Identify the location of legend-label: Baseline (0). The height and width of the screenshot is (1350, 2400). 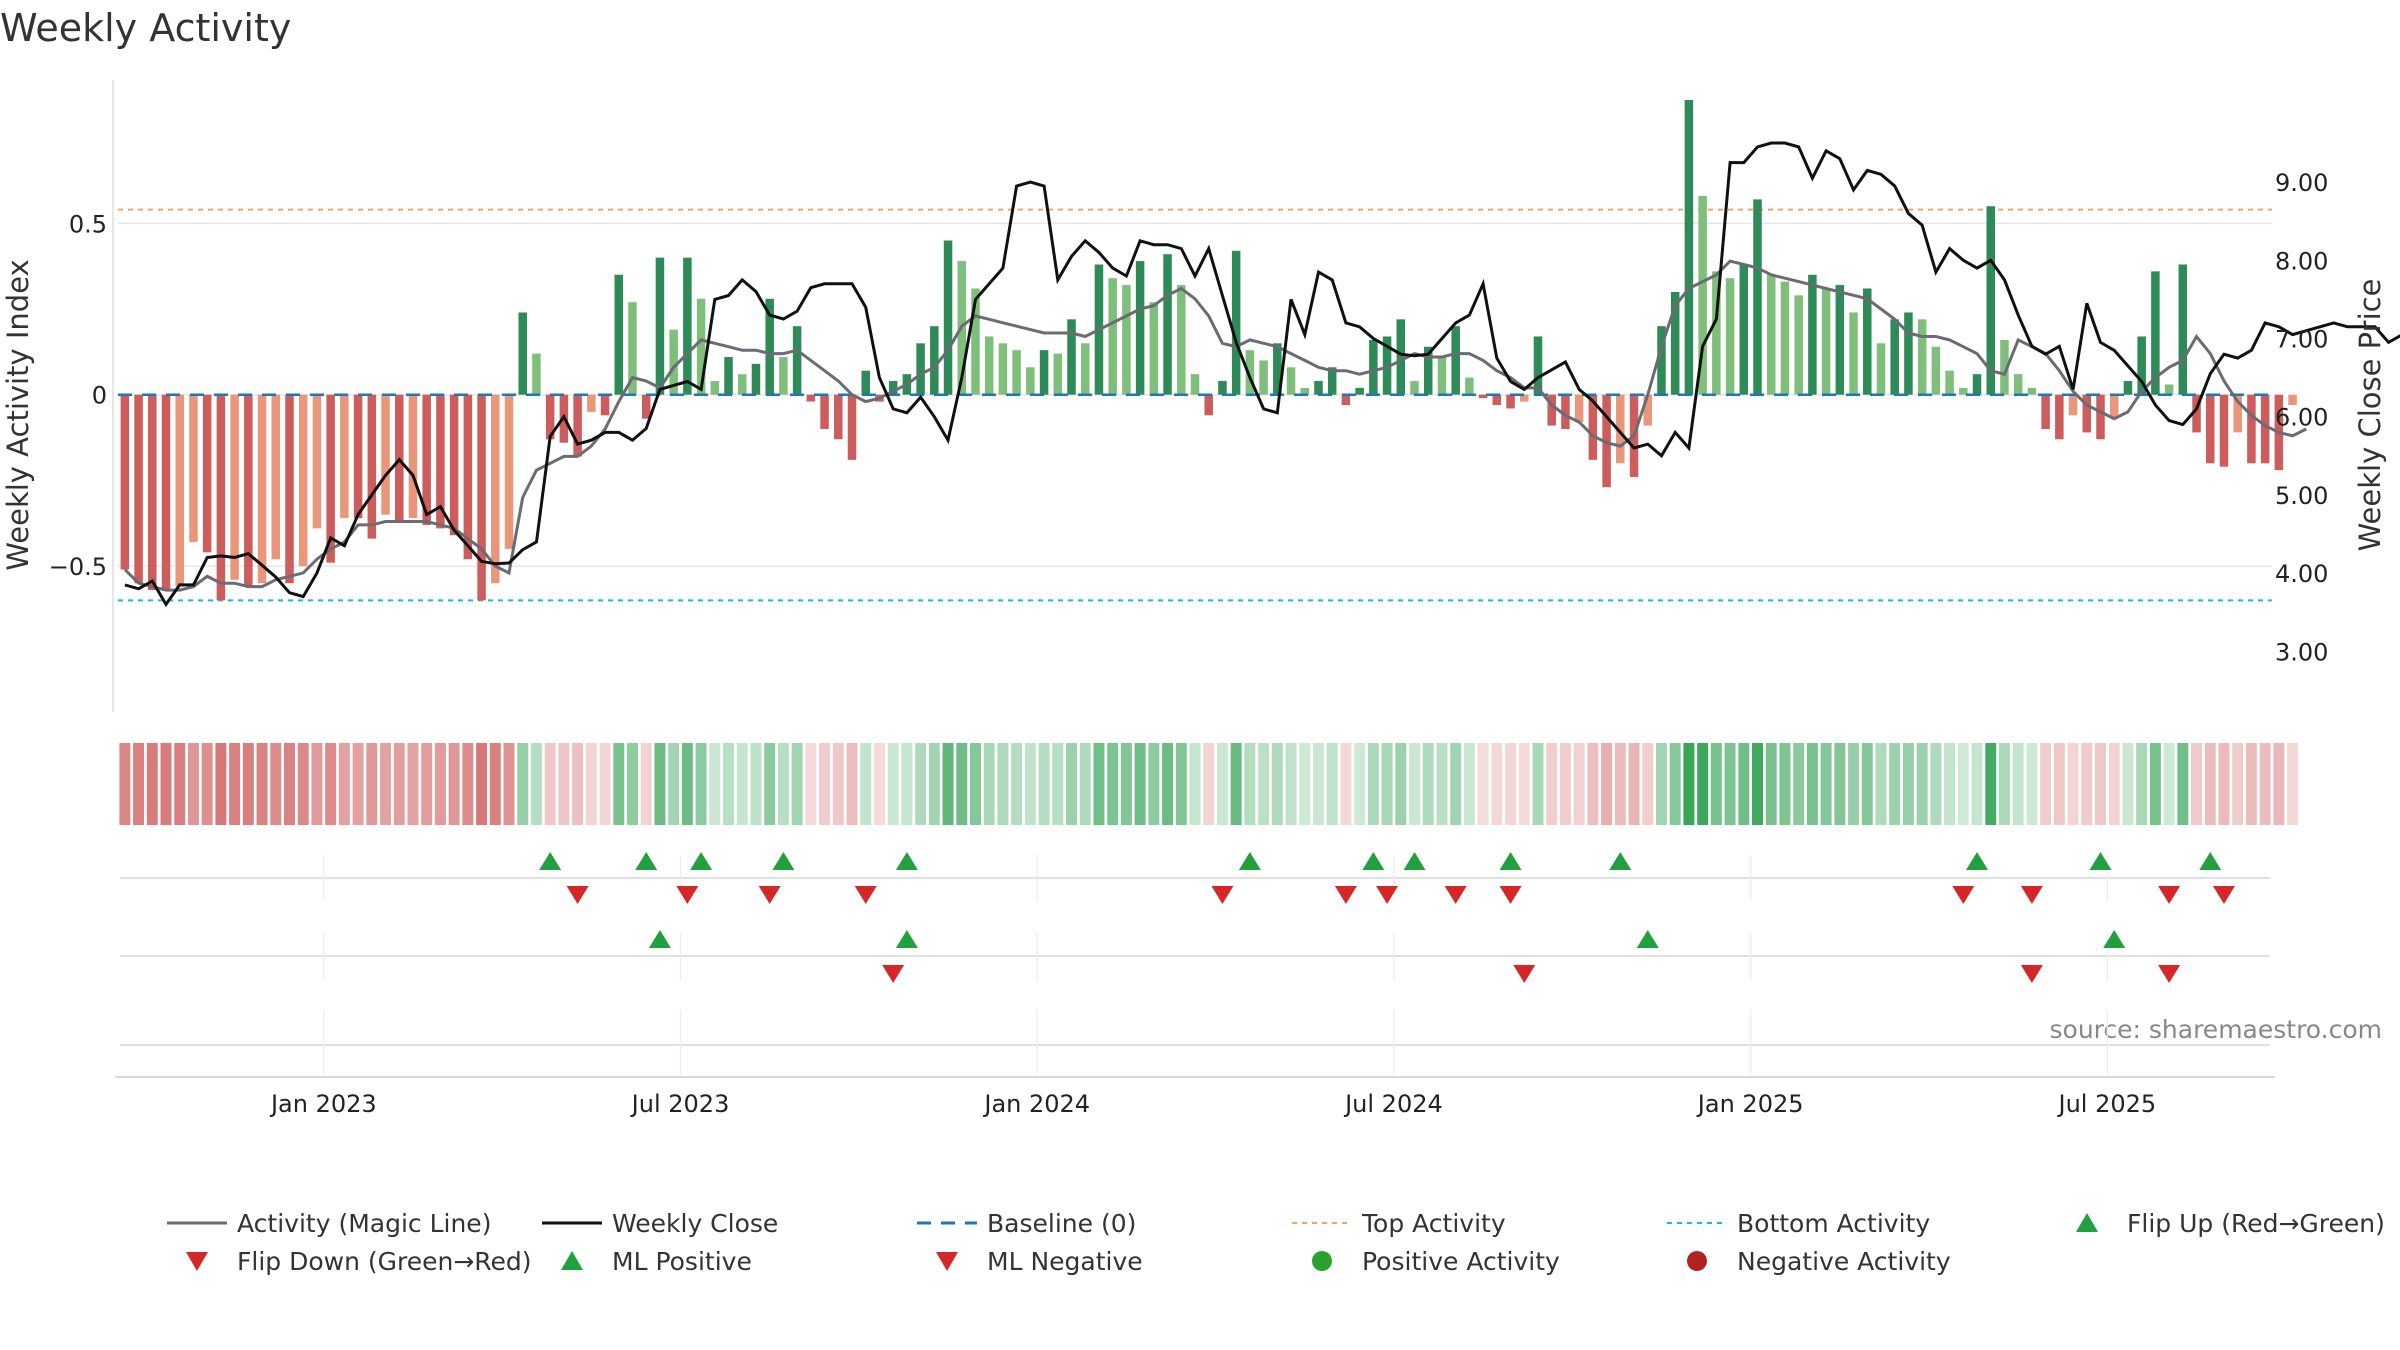
(1062, 1223).